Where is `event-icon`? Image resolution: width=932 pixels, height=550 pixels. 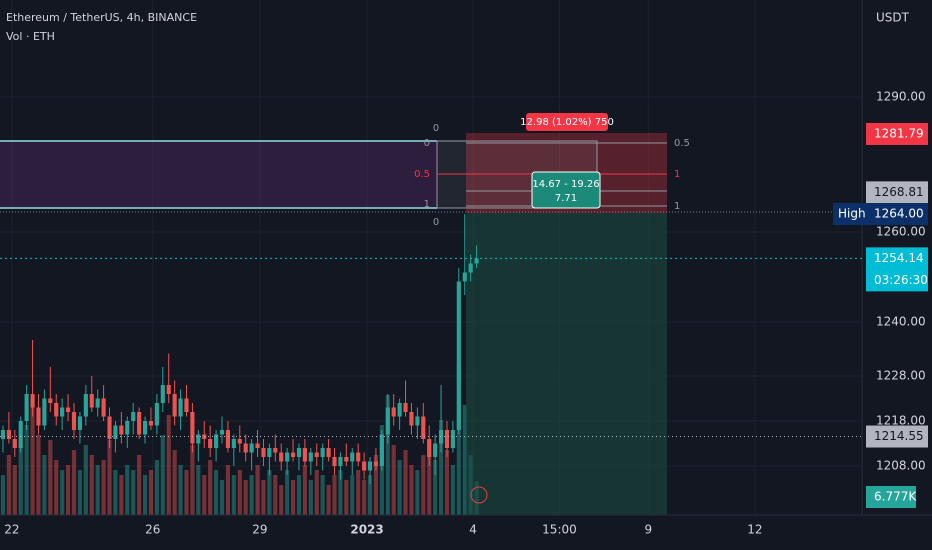 event-icon is located at coordinates (479, 495).